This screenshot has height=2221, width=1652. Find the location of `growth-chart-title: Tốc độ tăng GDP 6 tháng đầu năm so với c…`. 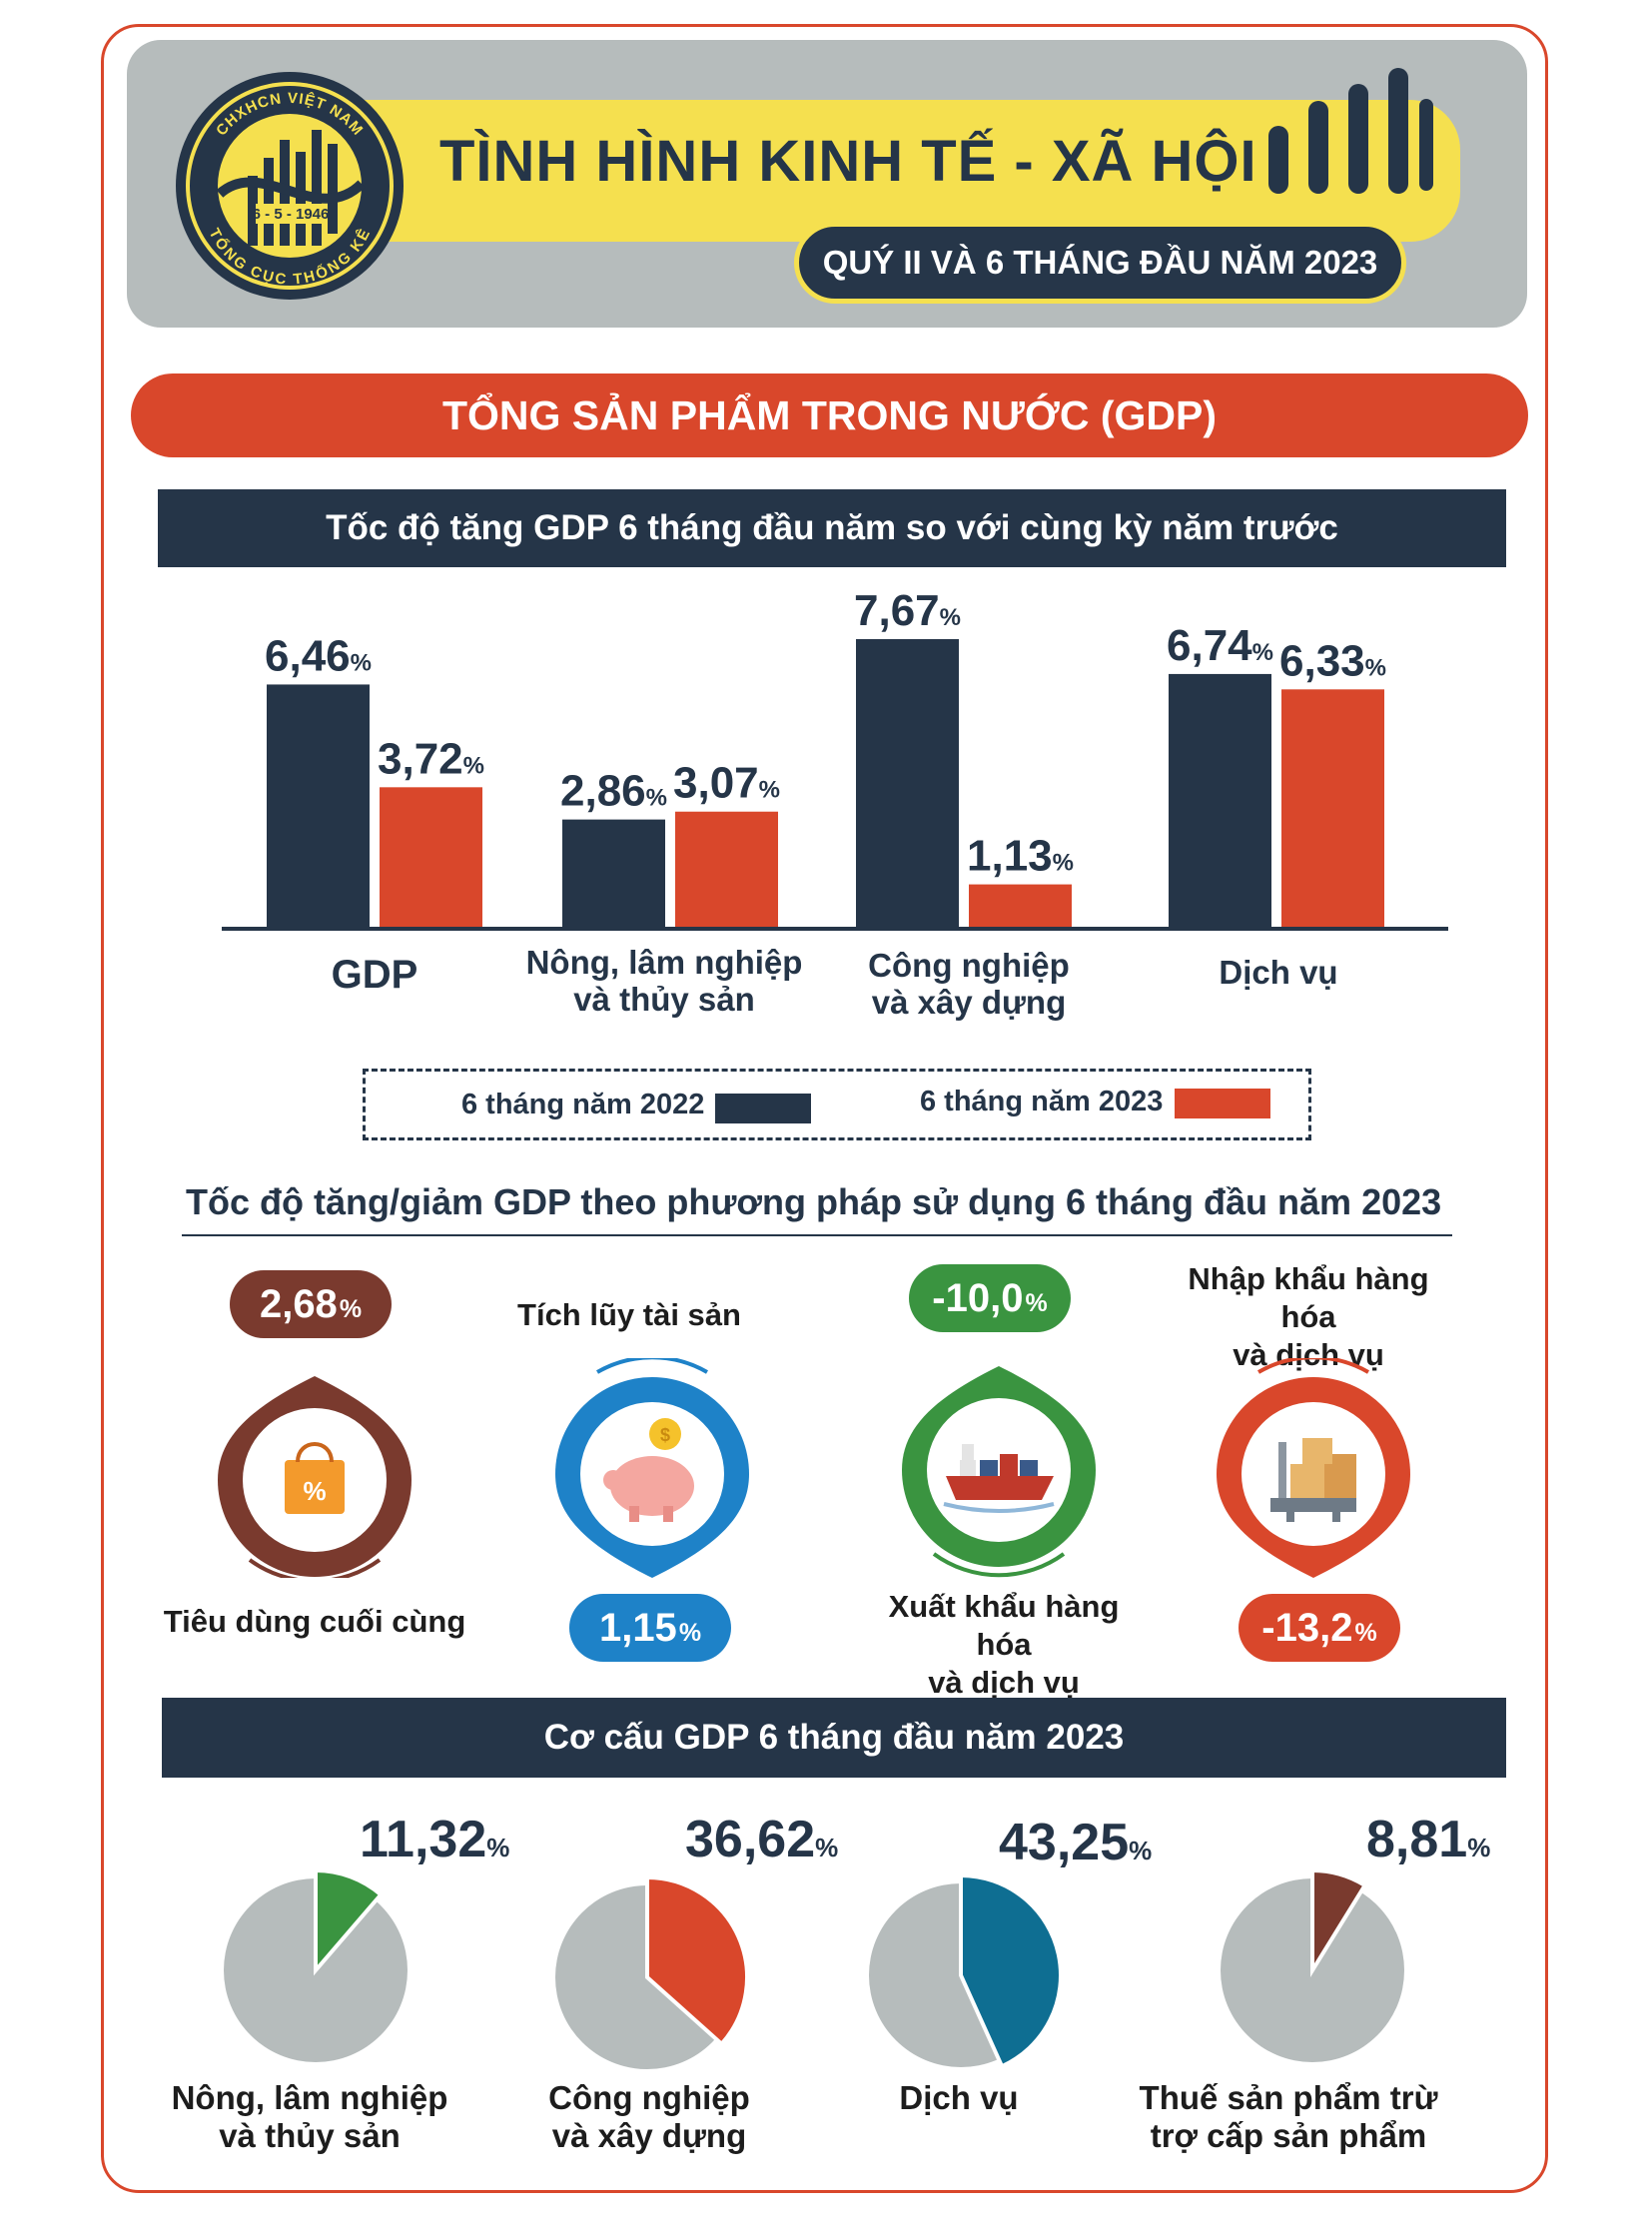

growth-chart-title: Tốc độ tăng GDP 6 tháng đầu năm so với c… is located at coordinates (832, 528).